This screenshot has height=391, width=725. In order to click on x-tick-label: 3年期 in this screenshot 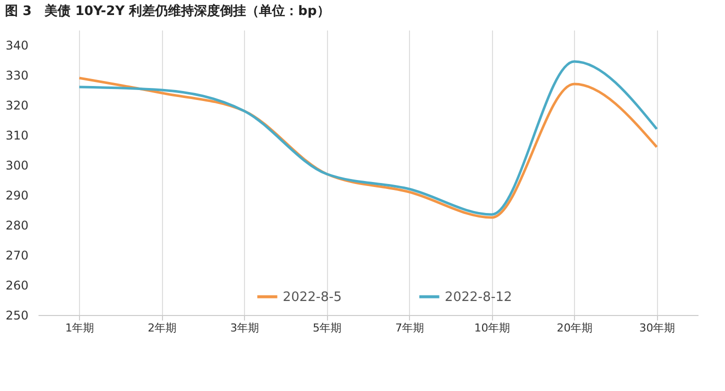, I will do `click(245, 328)`.